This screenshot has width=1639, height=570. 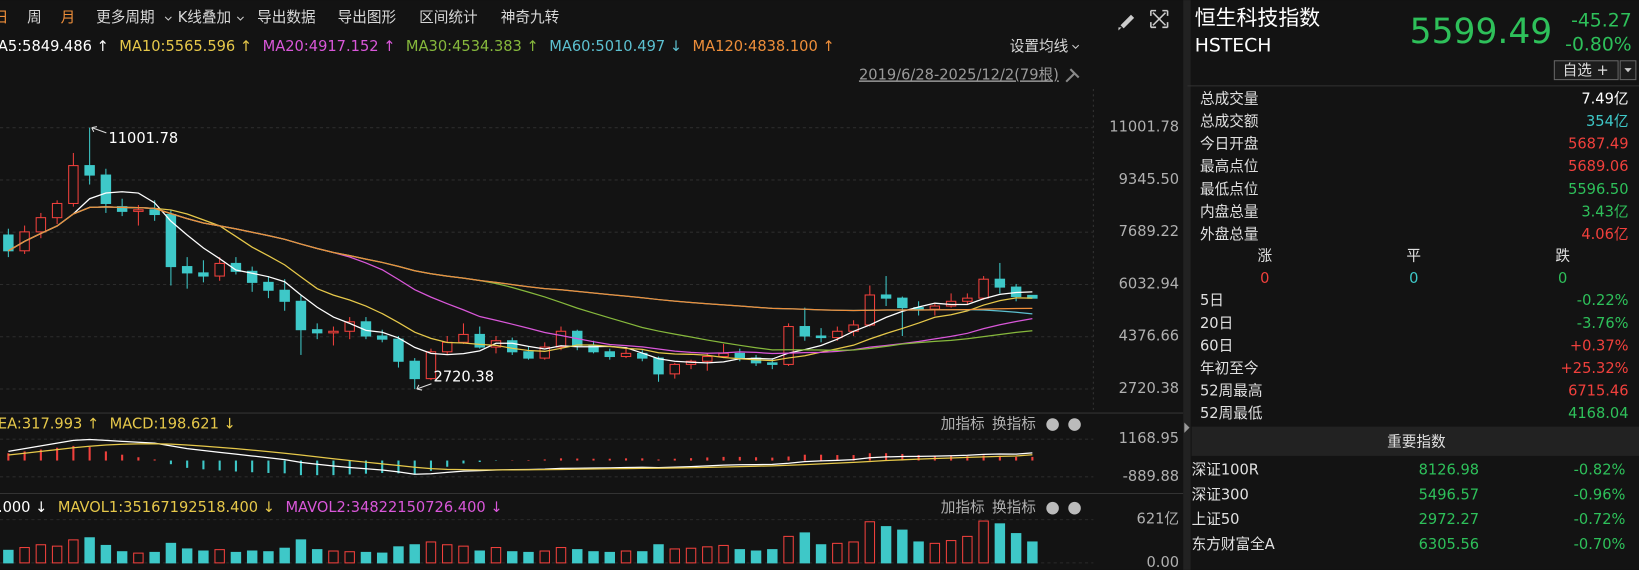 What do you see at coordinates (1072, 75) in the screenshot?
I see `pin-icon` at bounding box center [1072, 75].